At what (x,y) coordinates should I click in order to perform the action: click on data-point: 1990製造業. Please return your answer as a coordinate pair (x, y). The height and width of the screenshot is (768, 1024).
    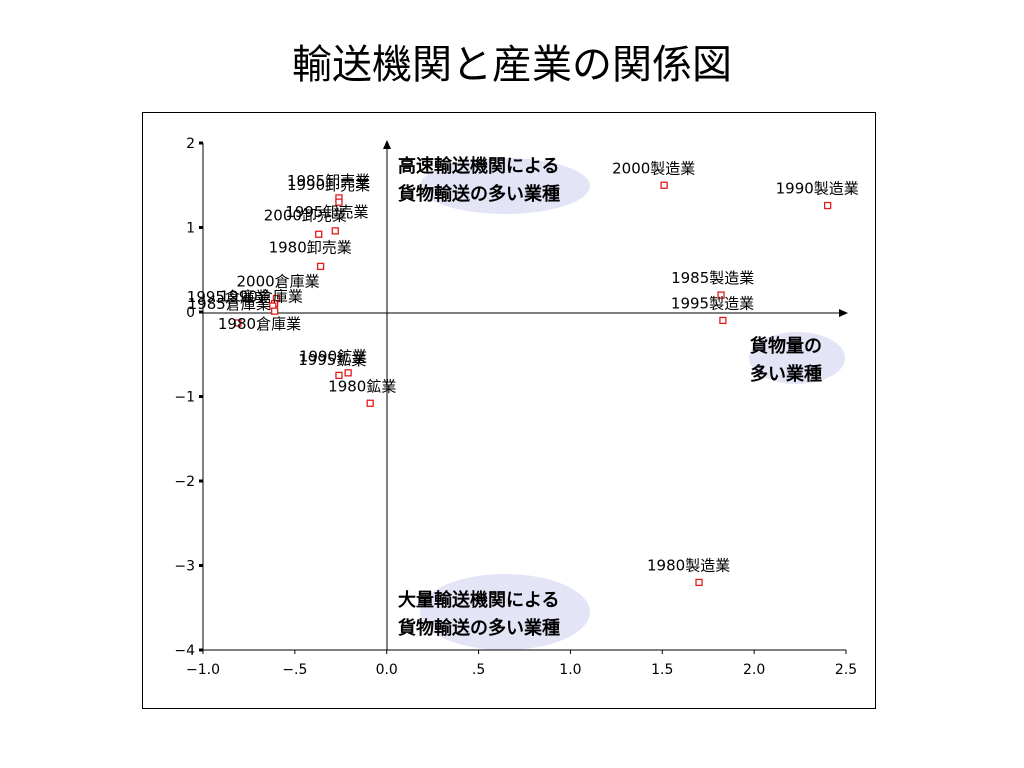
    Looking at the image, I should click on (817, 195).